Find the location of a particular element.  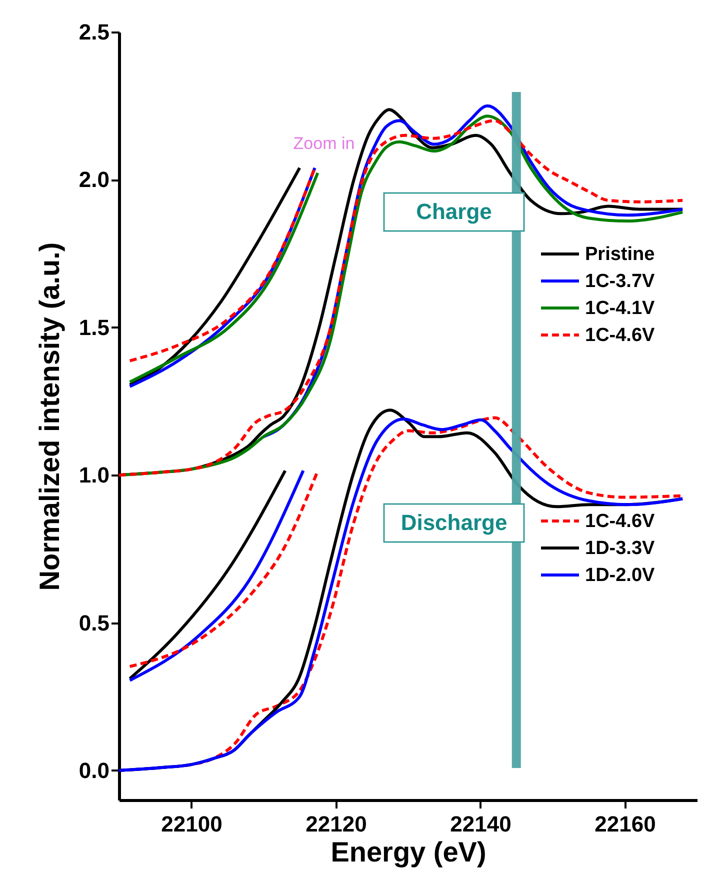

legend-label: 1D-2.0V is located at coordinates (620, 575).